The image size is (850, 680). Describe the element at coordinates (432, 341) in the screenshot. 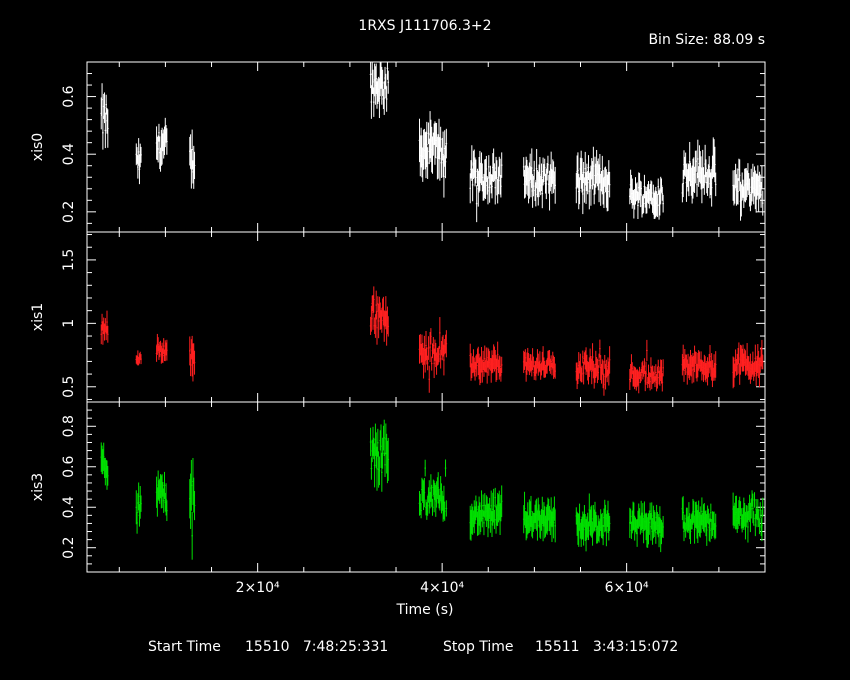

I see `series-xis1` at that location.